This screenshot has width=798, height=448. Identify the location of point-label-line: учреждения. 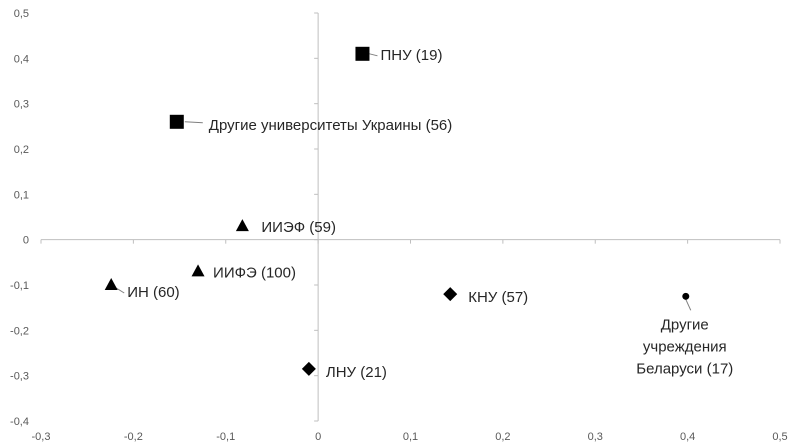
(685, 346).